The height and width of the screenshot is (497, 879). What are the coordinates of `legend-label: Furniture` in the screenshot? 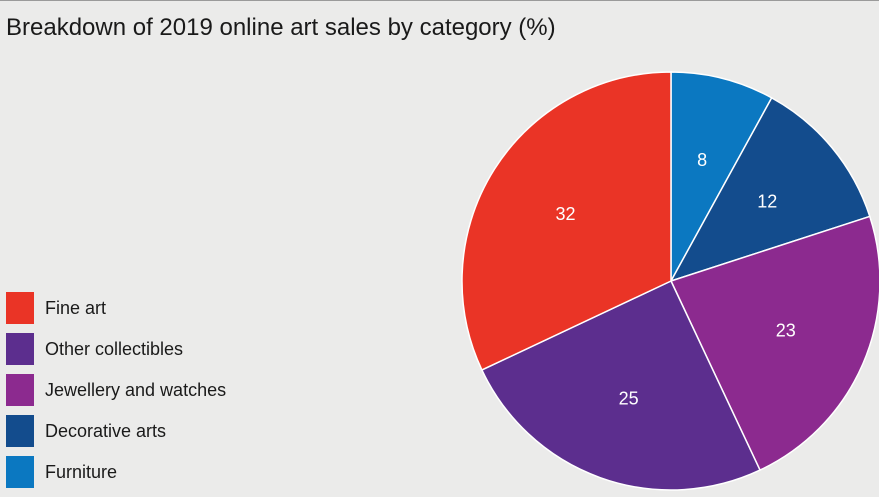 It's located at (81, 472).